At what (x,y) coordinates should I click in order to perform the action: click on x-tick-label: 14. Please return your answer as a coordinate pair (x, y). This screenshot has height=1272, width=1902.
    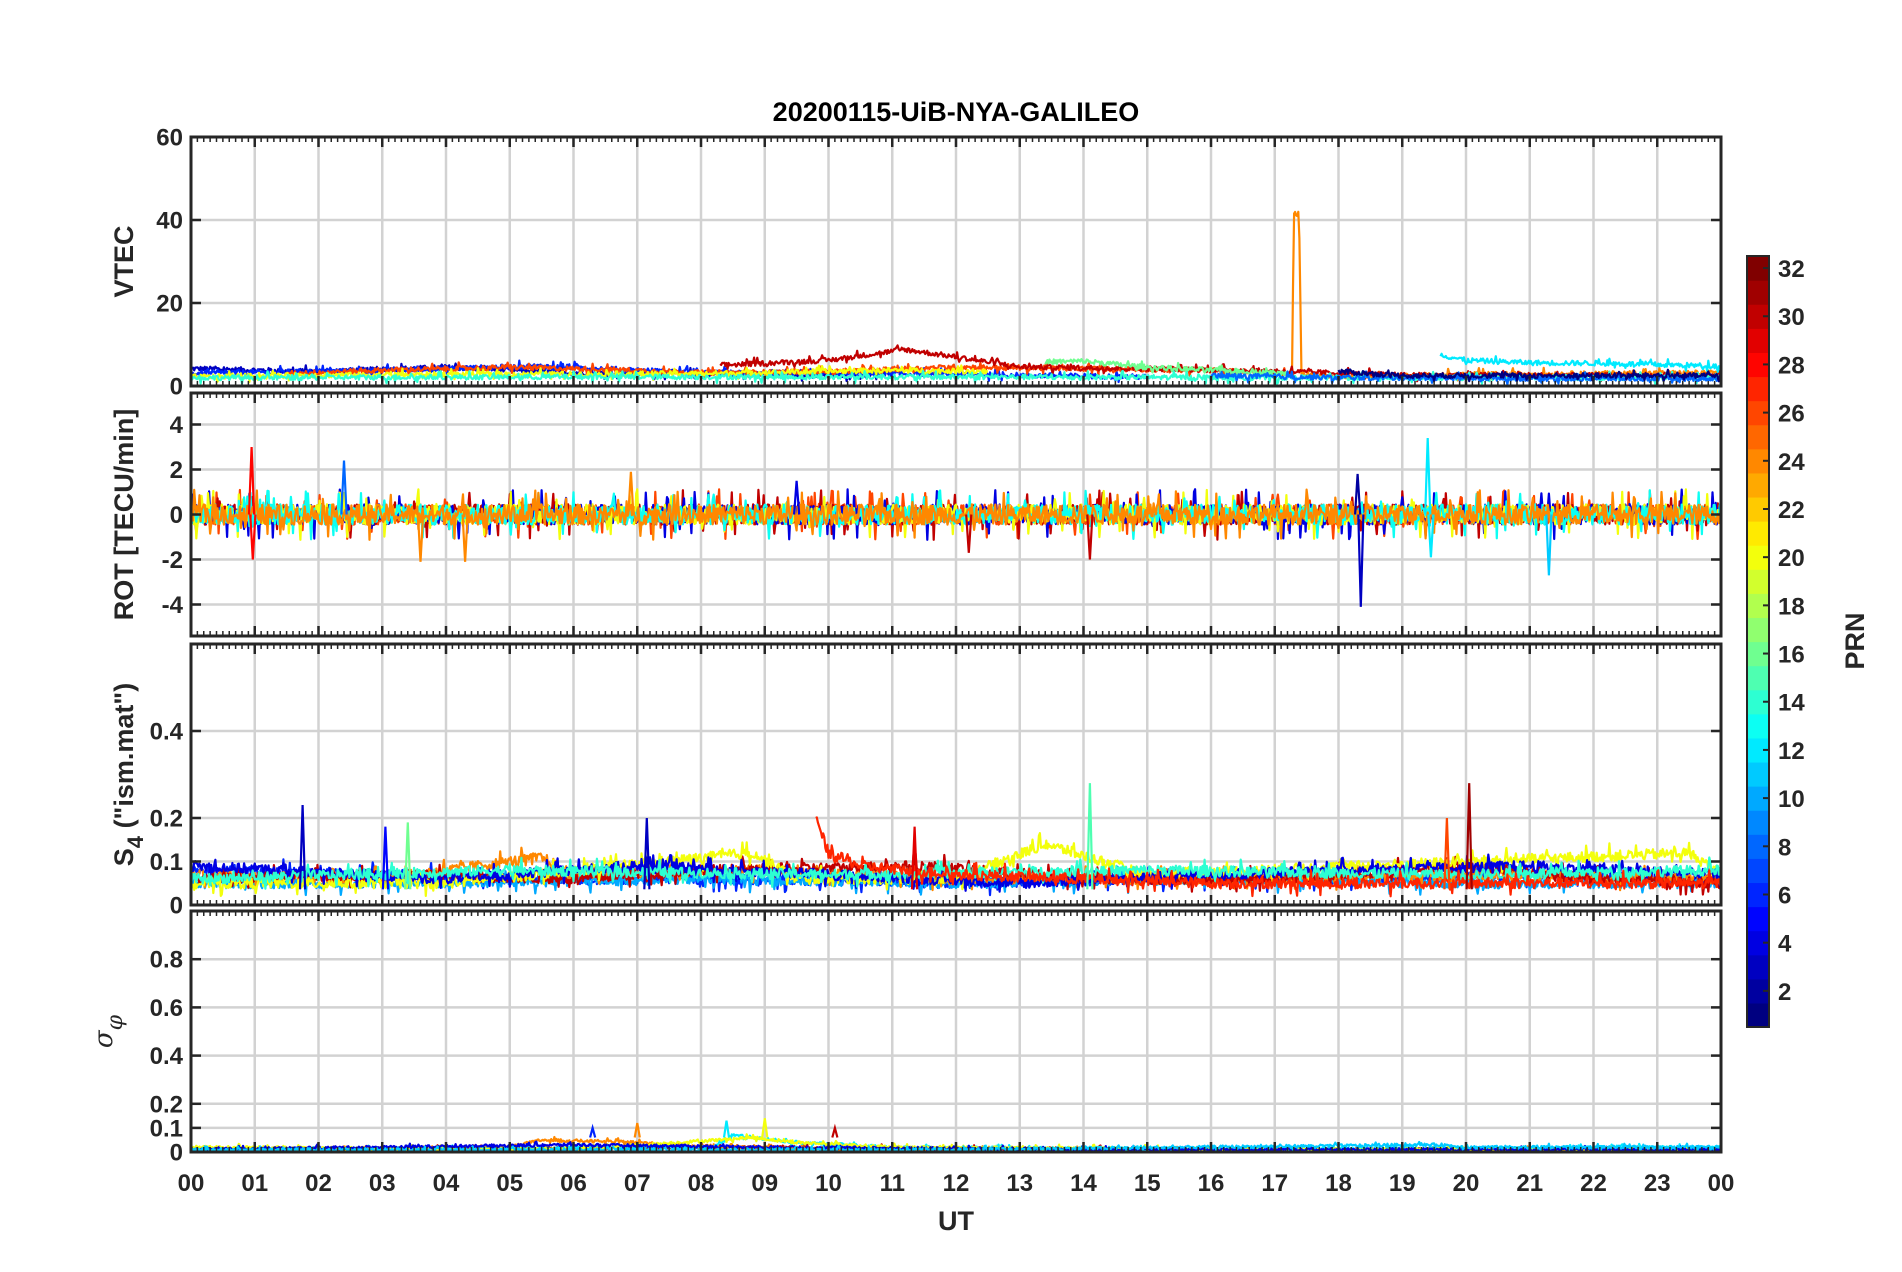
    Looking at the image, I should click on (1083, 1183).